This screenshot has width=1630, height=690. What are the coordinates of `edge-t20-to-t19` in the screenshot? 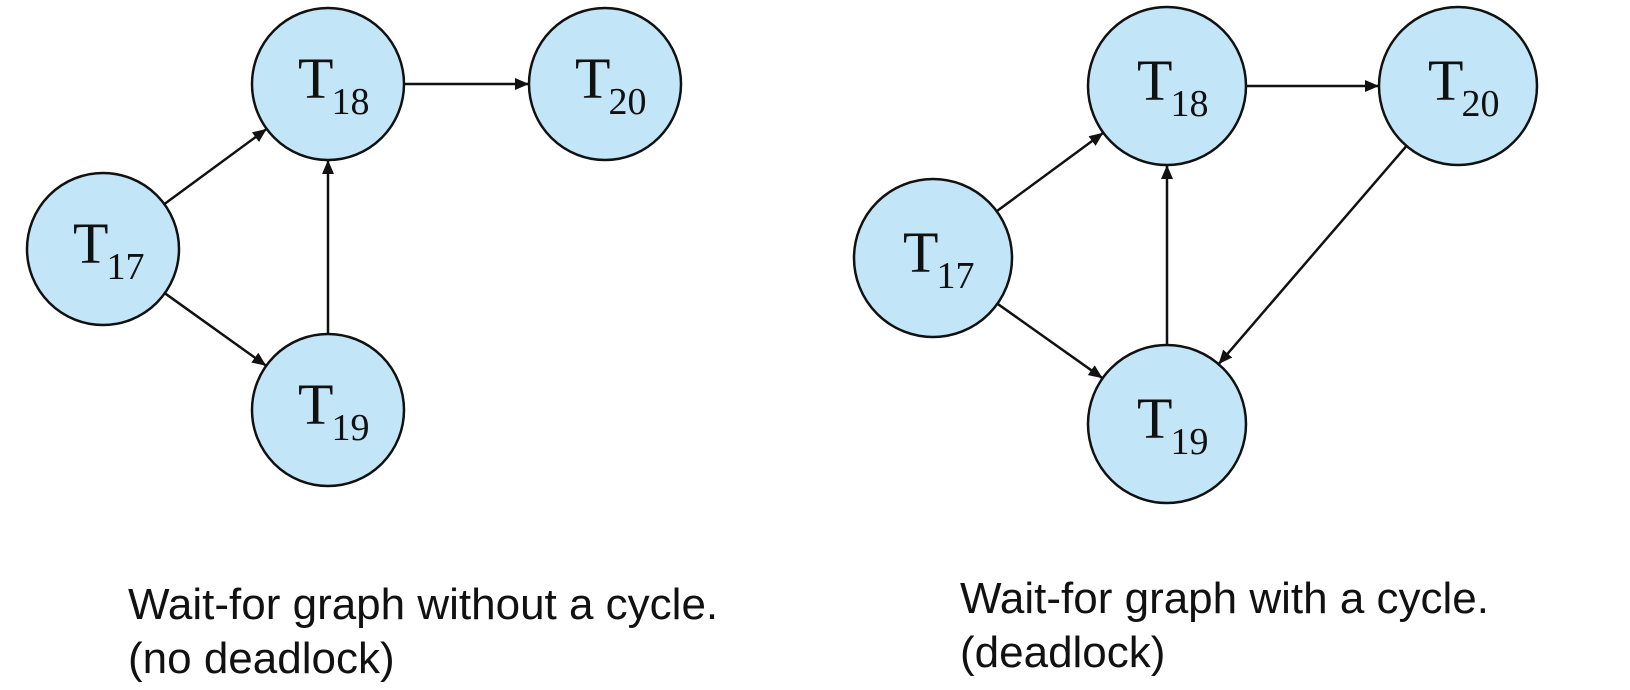 It's located at (1313, 255).